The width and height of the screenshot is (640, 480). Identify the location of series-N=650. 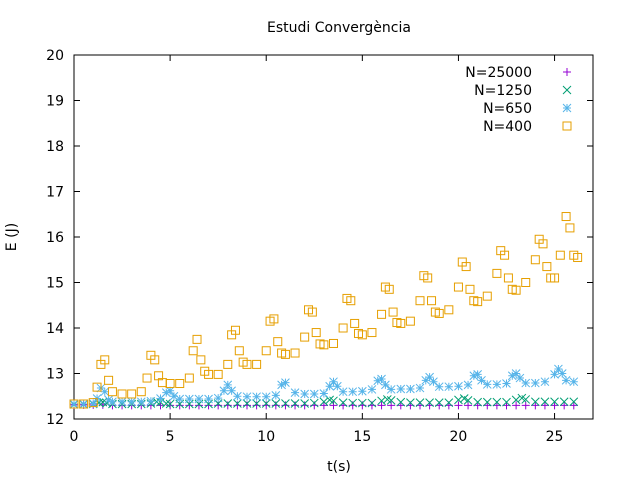
(324, 386).